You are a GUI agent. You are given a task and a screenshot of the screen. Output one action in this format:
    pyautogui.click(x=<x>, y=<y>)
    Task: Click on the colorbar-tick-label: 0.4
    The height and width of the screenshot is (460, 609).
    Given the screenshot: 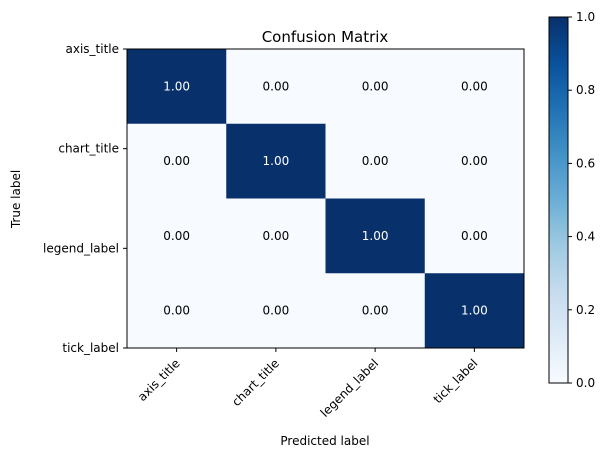 What is the action you would take?
    pyautogui.click(x=585, y=237)
    